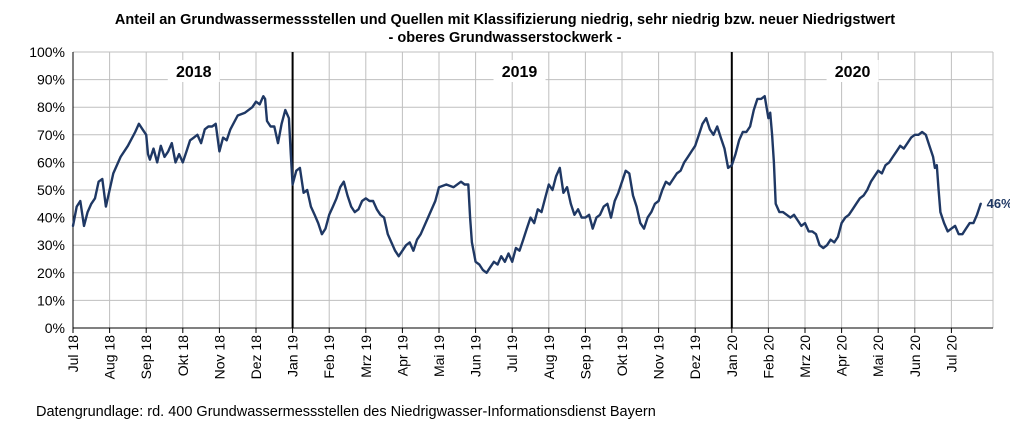 This screenshot has width=1010, height=432. Describe the element at coordinates (55, 328) in the screenshot. I see `y-tick-label: 0%` at that location.